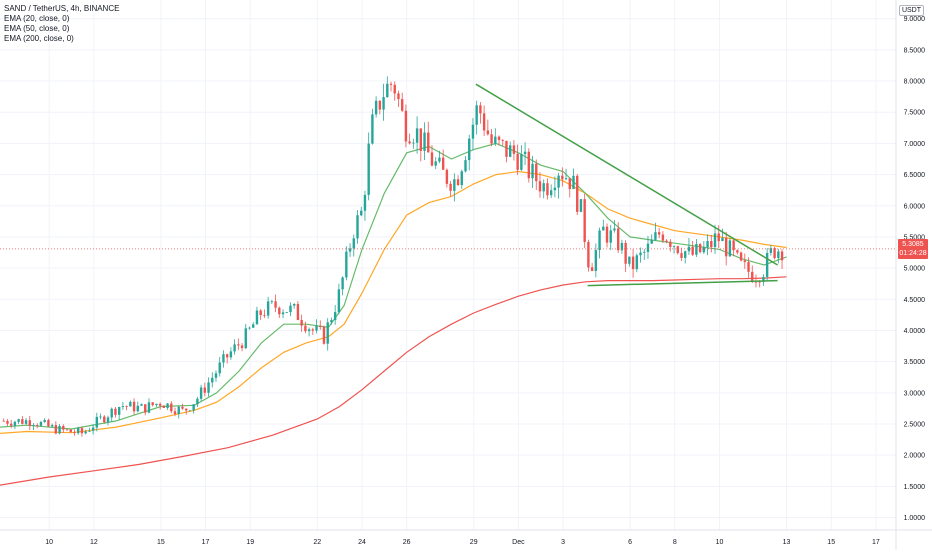  Describe the element at coordinates (915, 269) in the screenshot. I see `y-tick-label: 5.0000` at that location.